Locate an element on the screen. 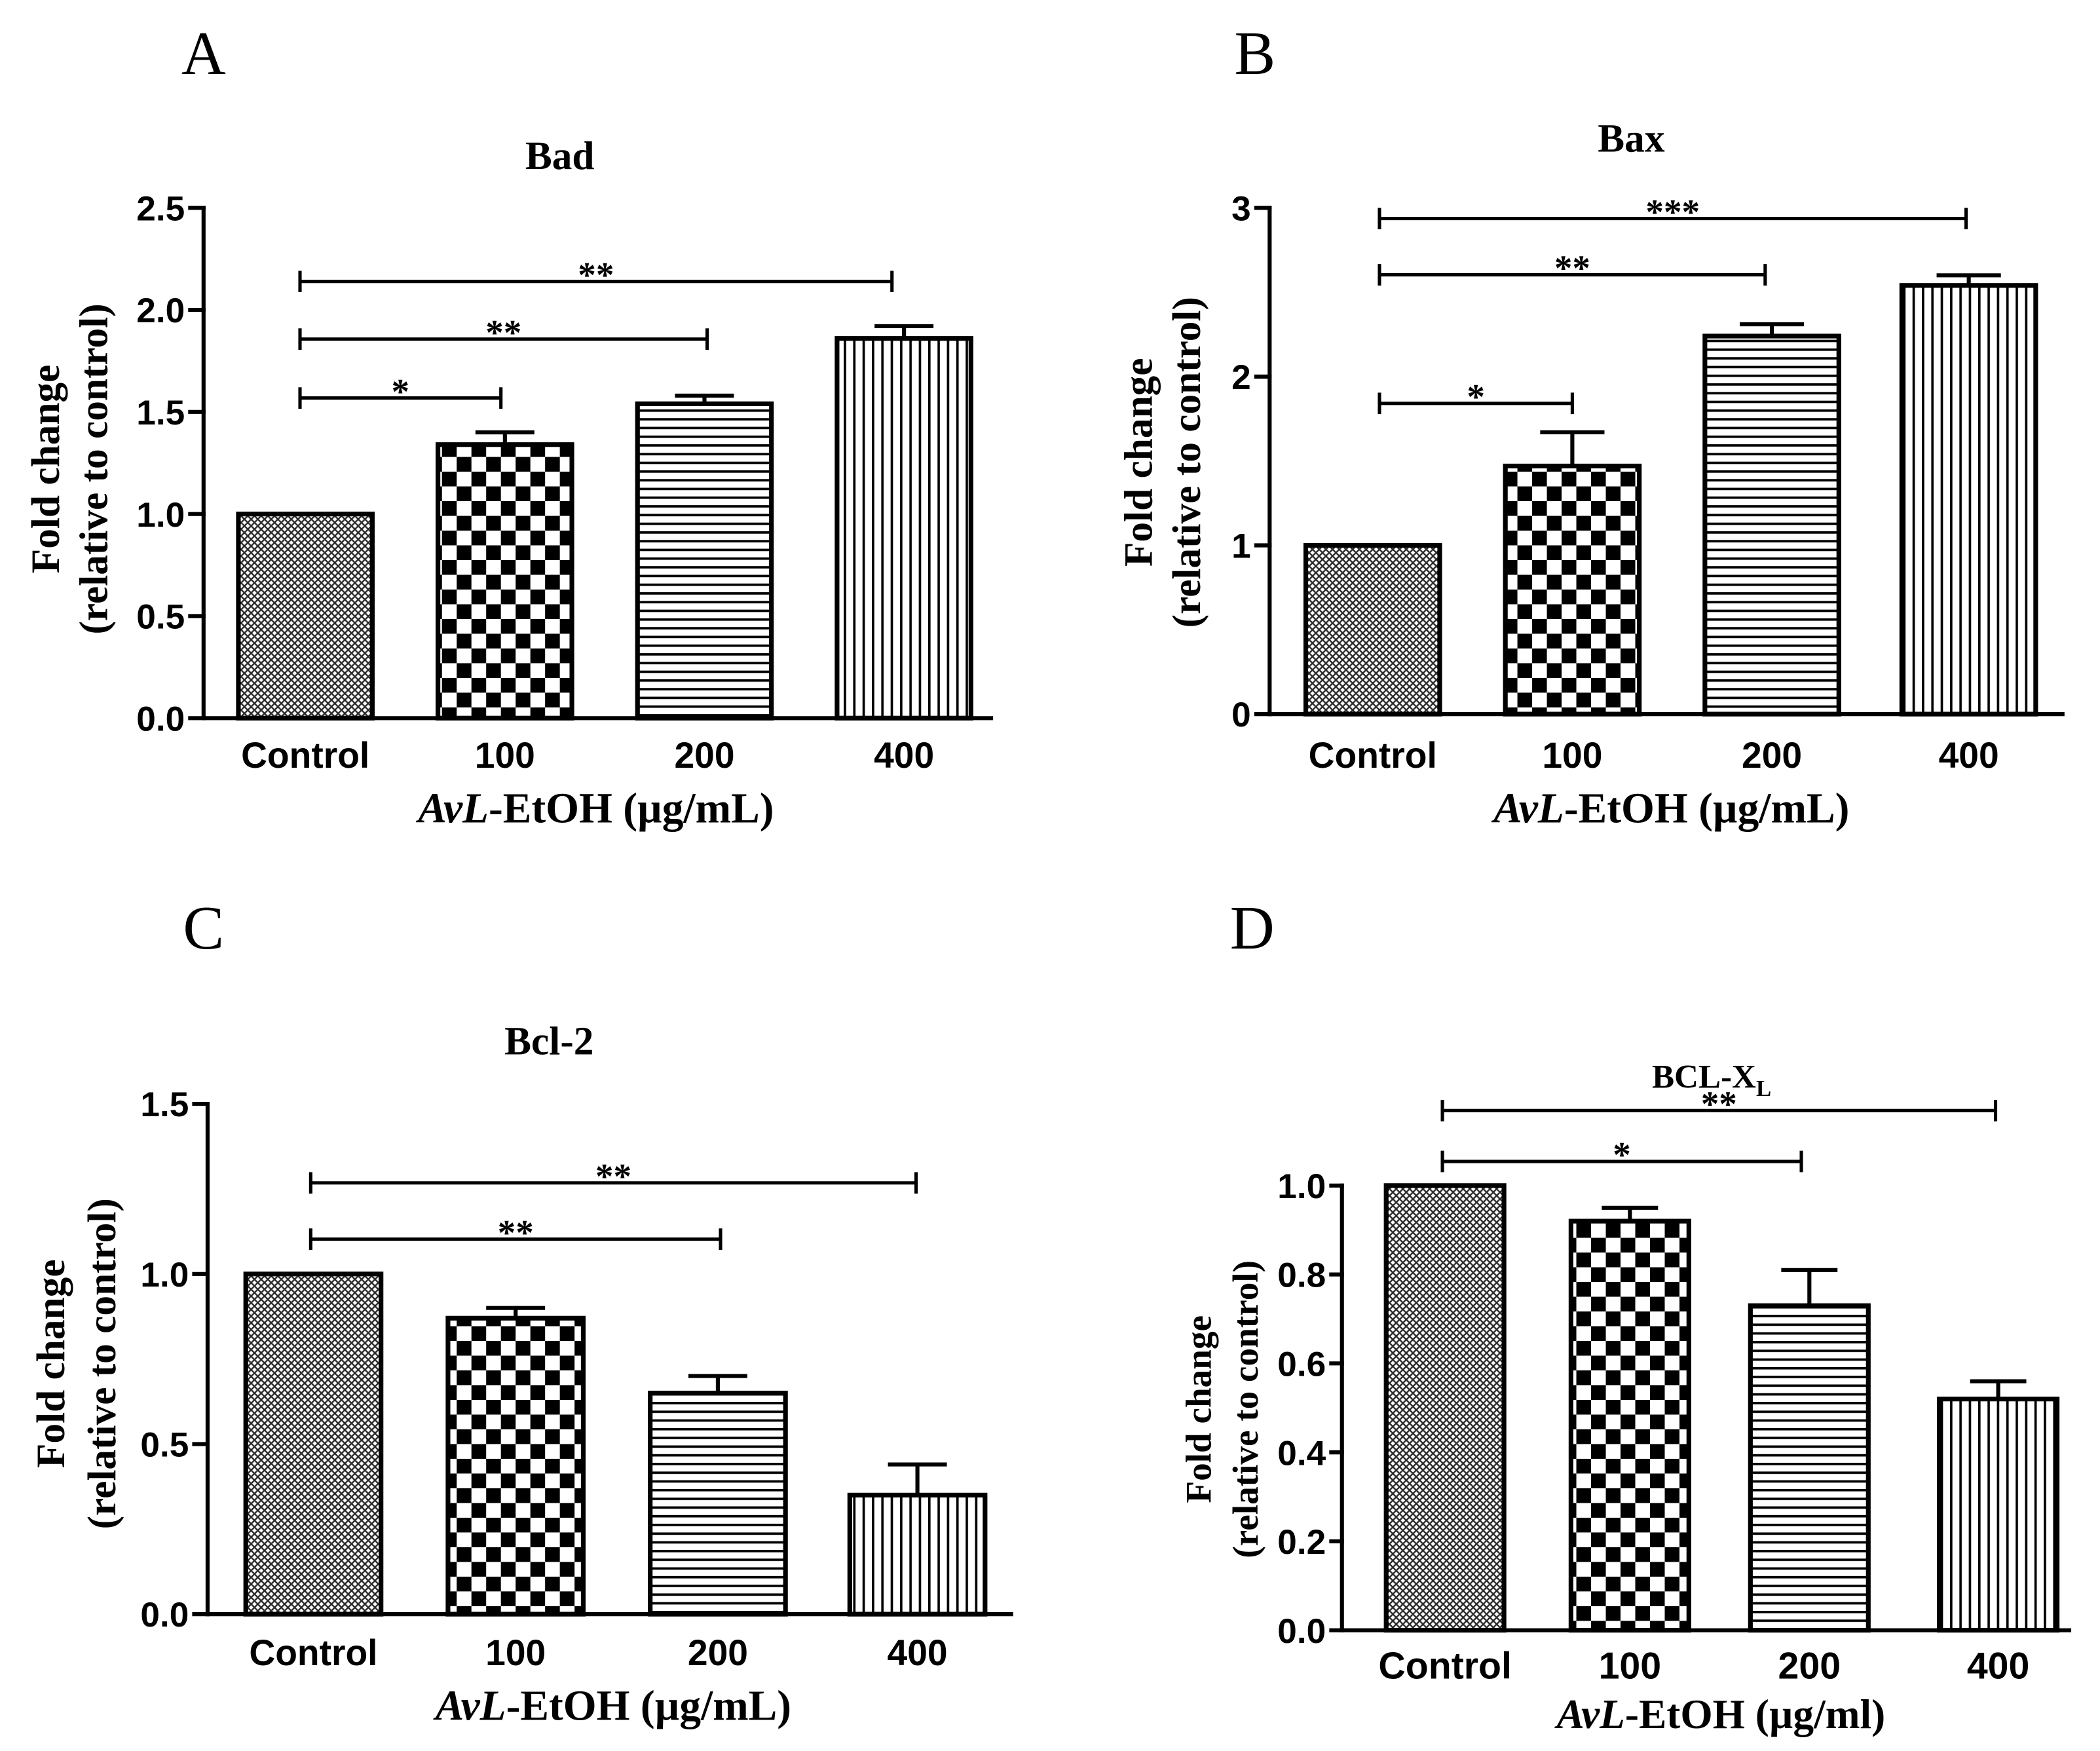  panel-b-category-label-control: Control is located at coordinates (1373, 755).